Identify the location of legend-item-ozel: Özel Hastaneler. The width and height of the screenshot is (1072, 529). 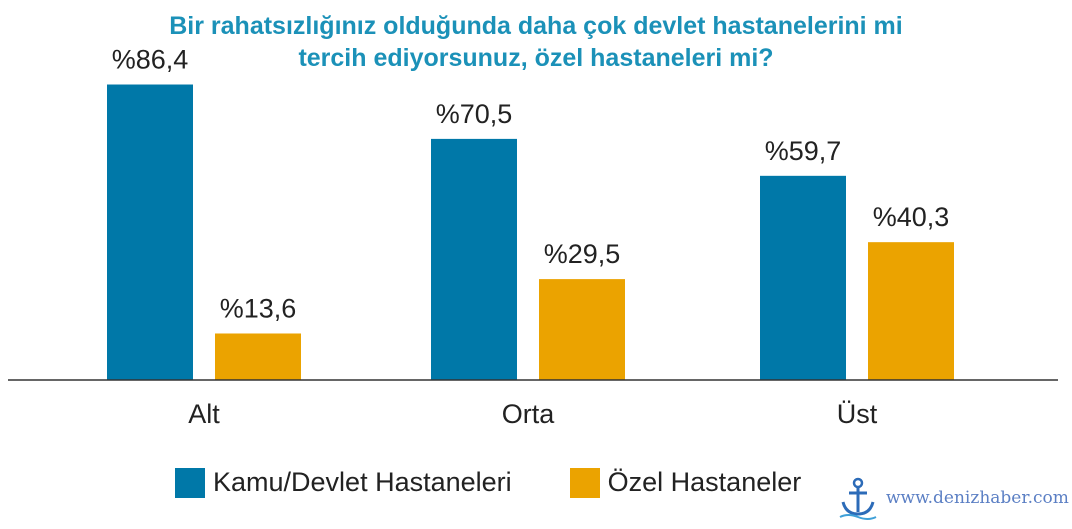
(685, 482).